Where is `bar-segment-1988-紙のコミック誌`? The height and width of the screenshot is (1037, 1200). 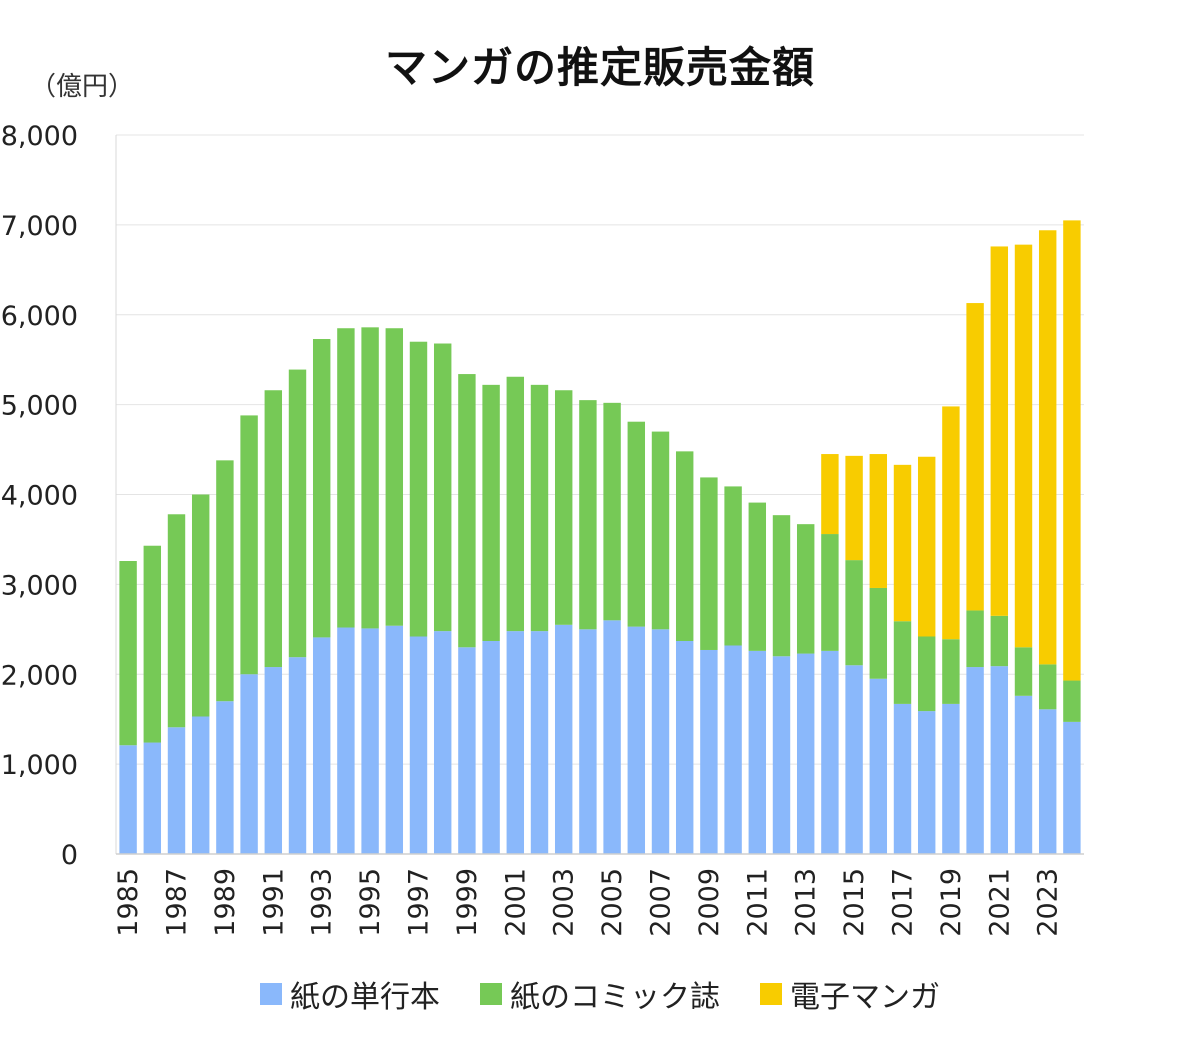 bar-segment-1988-紙のコミック誌 is located at coordinates (200, 605).